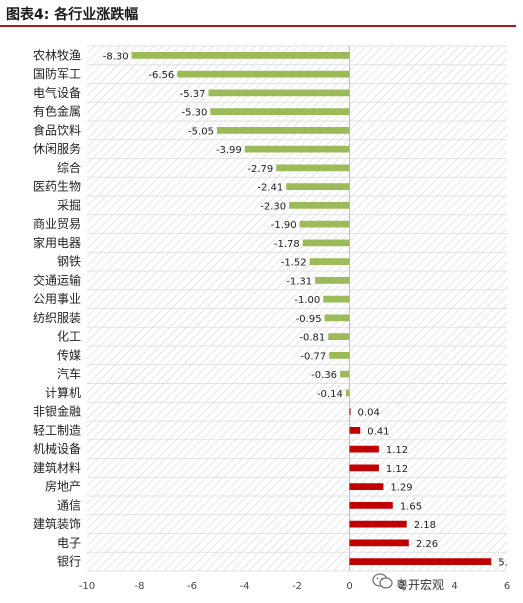 This screenshot has width=523, height=603. Describe the element at coordinates (57, 148) in the screenshot. I see `category-label: 休闲服务` at that location.